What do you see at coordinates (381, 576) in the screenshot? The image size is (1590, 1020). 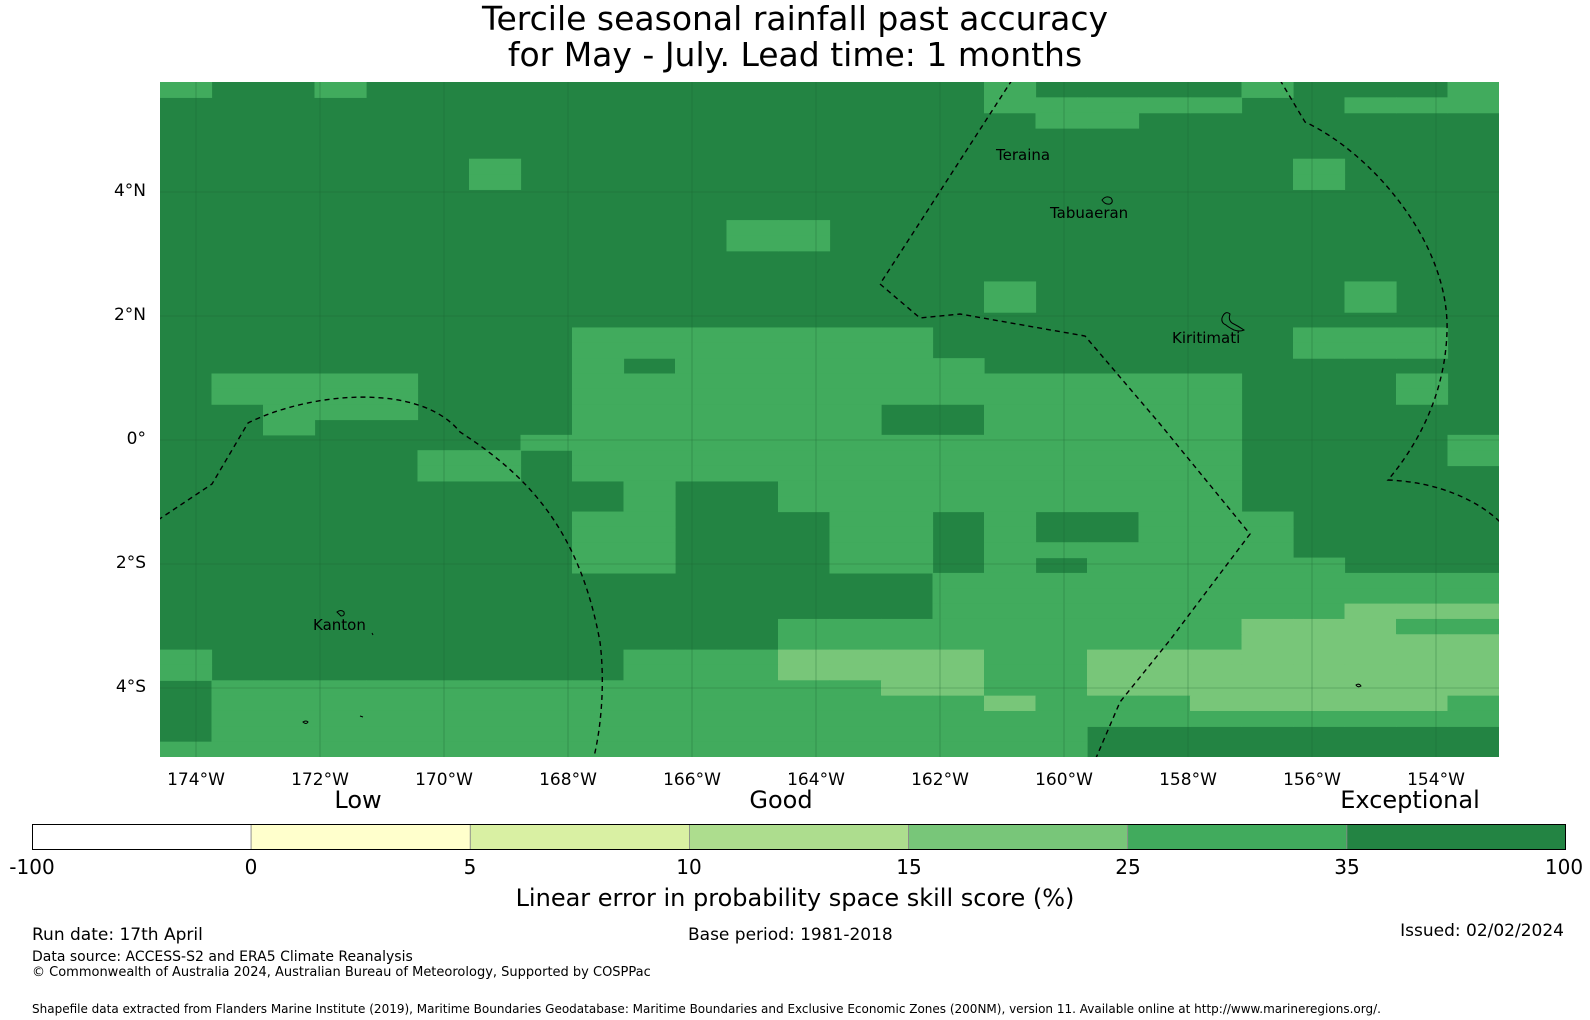 I see `eez-boundary-phoenix` at bounding box center [381, 576].